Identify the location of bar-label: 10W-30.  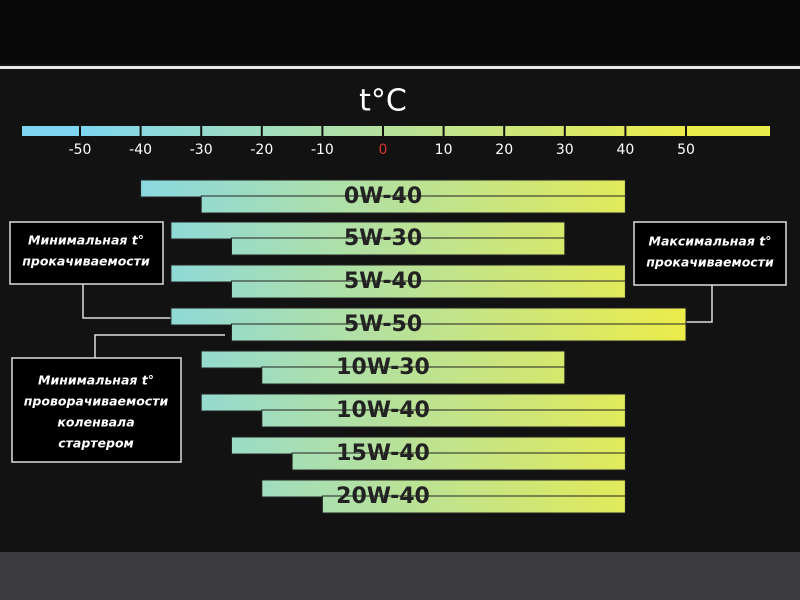
(383, 367).